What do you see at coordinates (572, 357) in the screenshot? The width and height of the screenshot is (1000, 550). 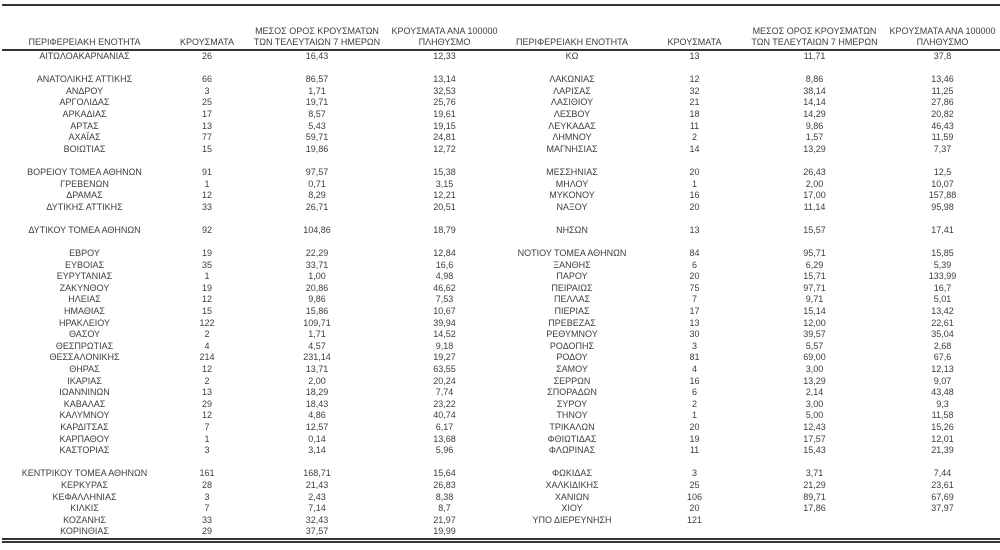 I see `region-name-cell: ΡΟΔΟΥ` at bounding box center [572, 357].